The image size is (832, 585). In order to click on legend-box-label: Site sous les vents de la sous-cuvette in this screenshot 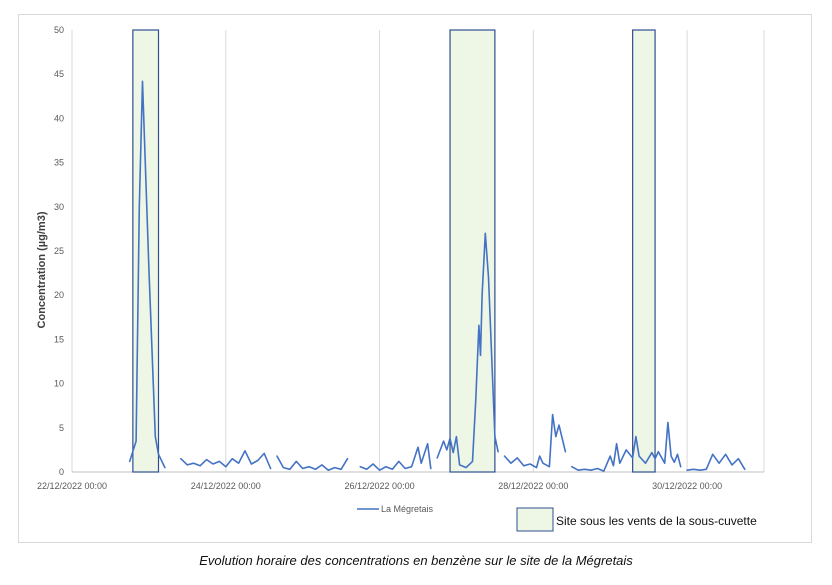, I will do `click(656, 521)`.